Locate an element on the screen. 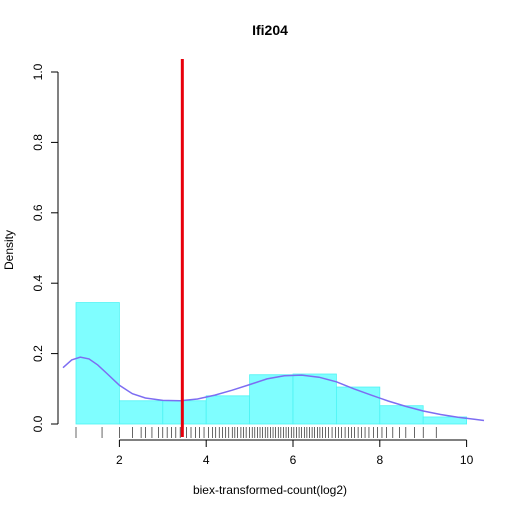 The image size is (512, 512). y-tick-label-3: 0.6 is located at coordinates (38, 212).